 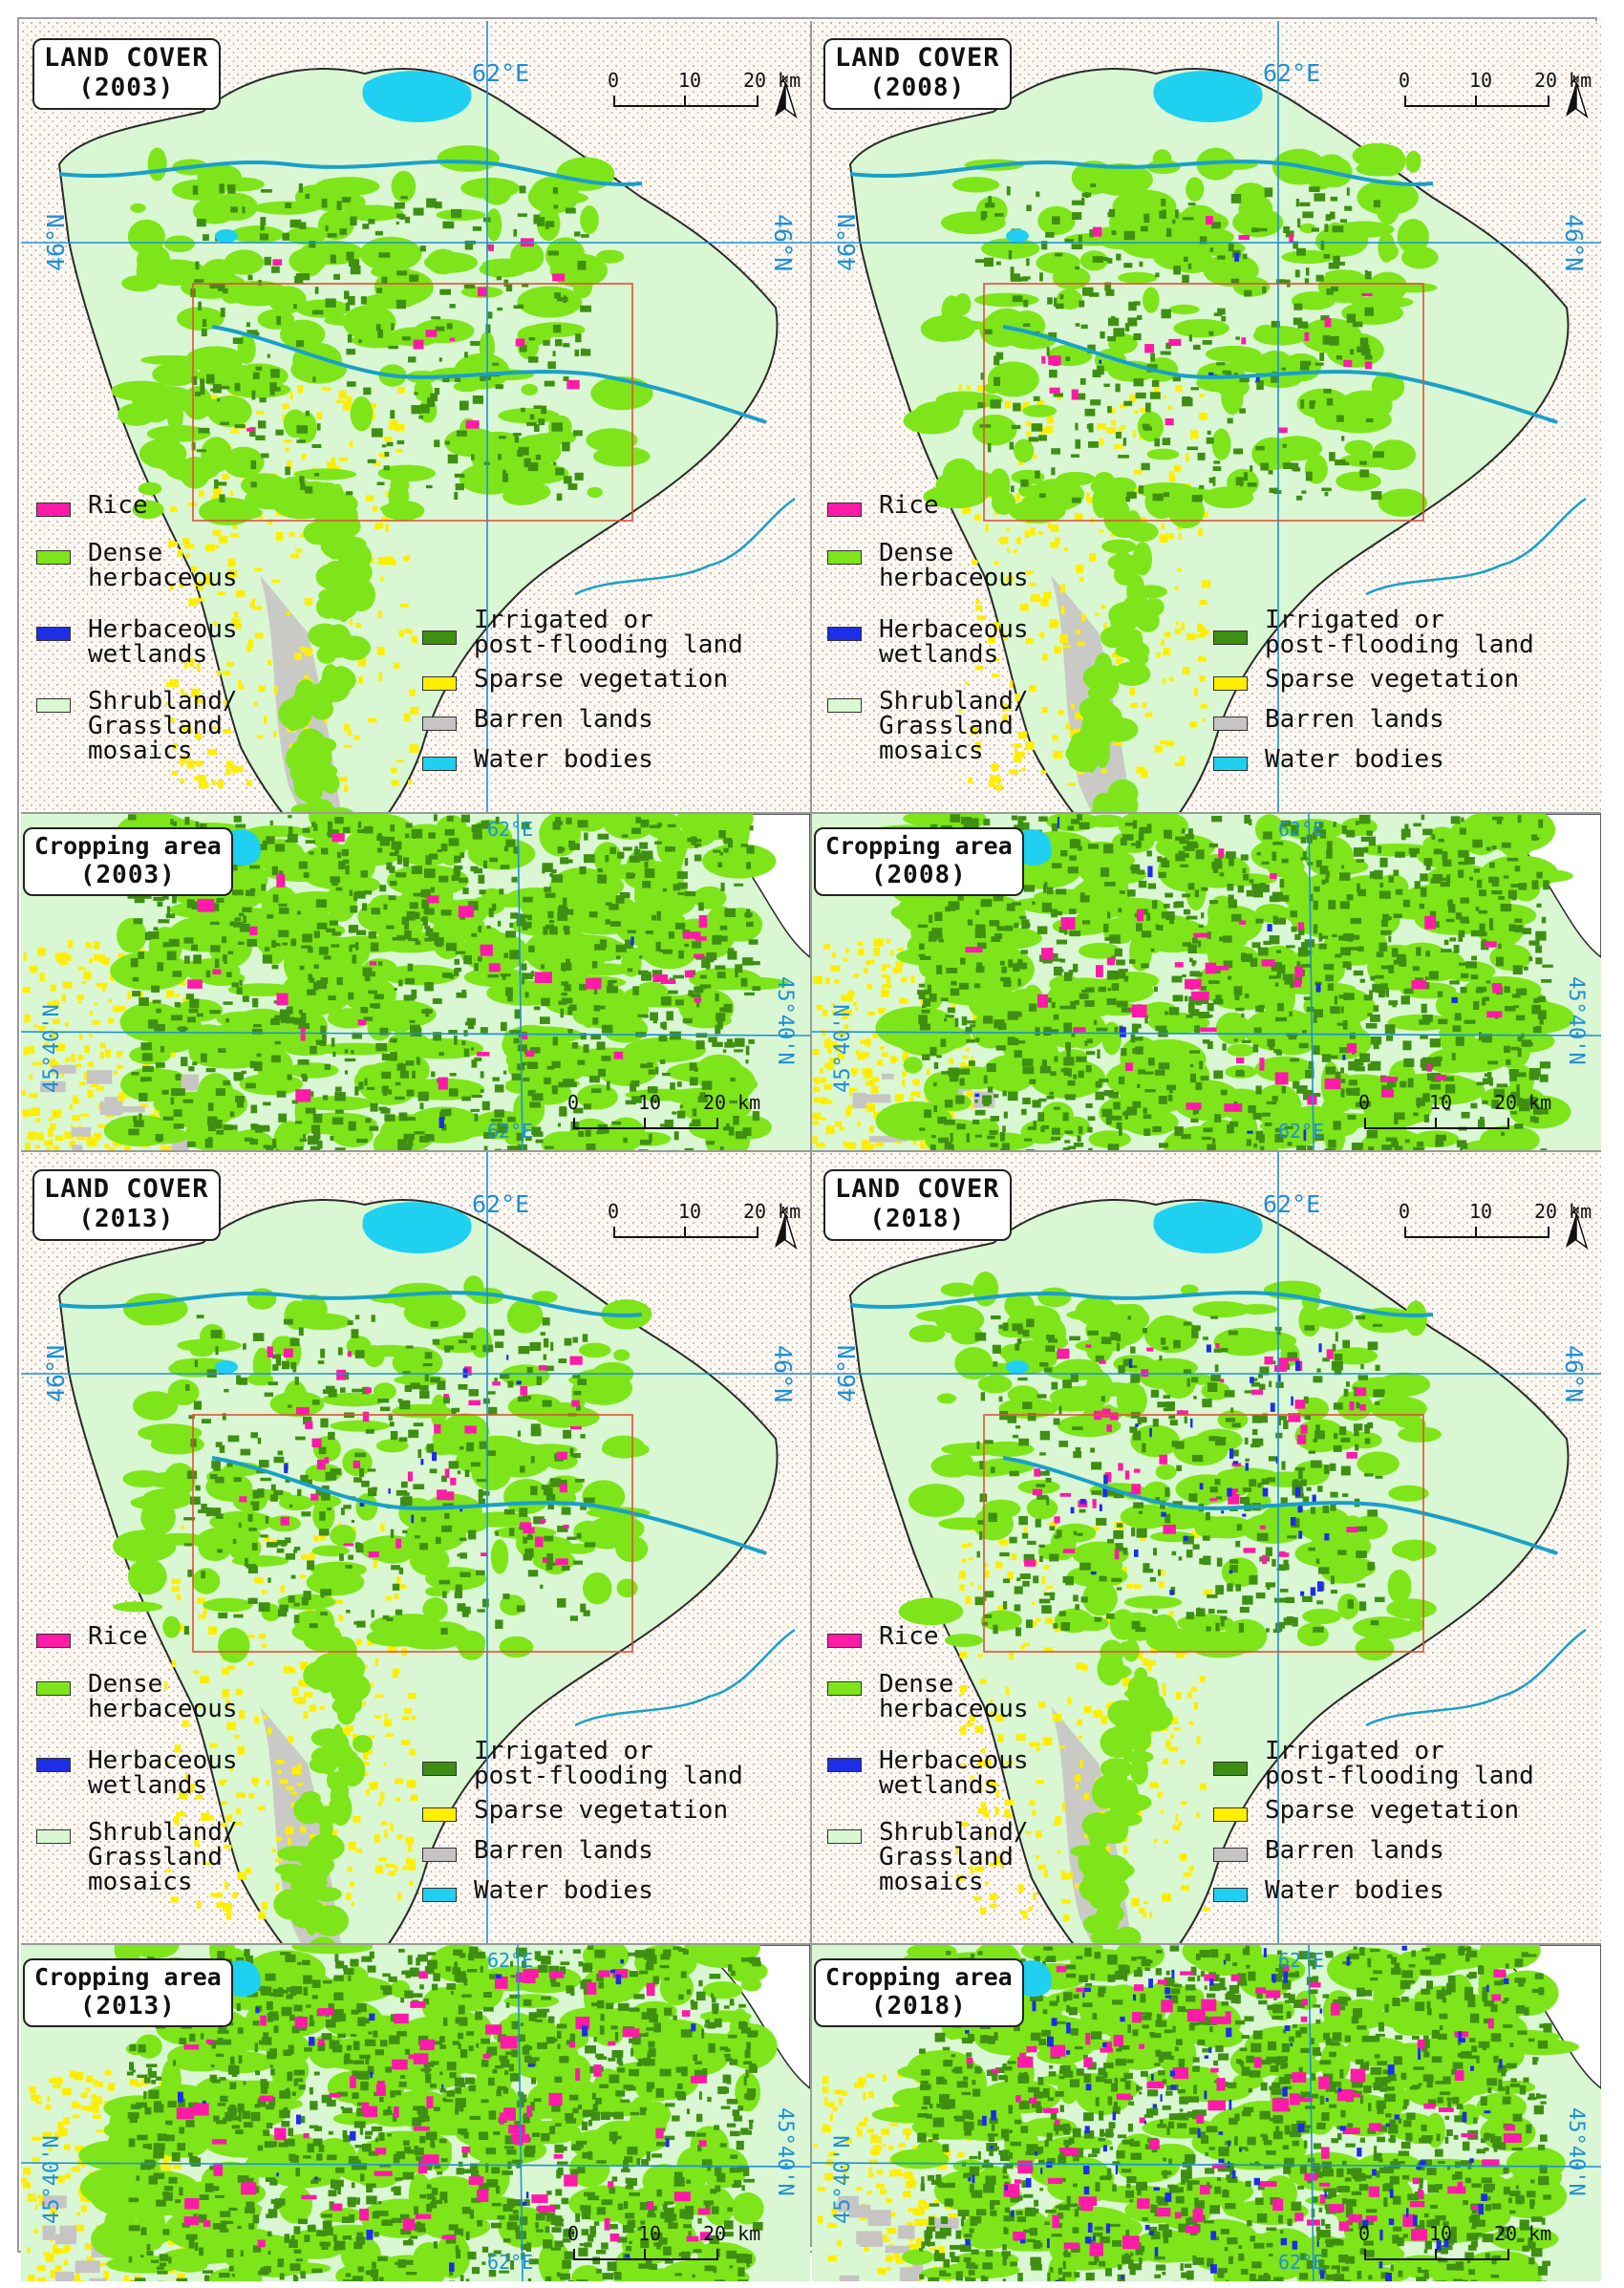 What do you see at coordinates (845, 557) in the screenshot?
I see `legend-swatch` at bounding box center [845, 557].